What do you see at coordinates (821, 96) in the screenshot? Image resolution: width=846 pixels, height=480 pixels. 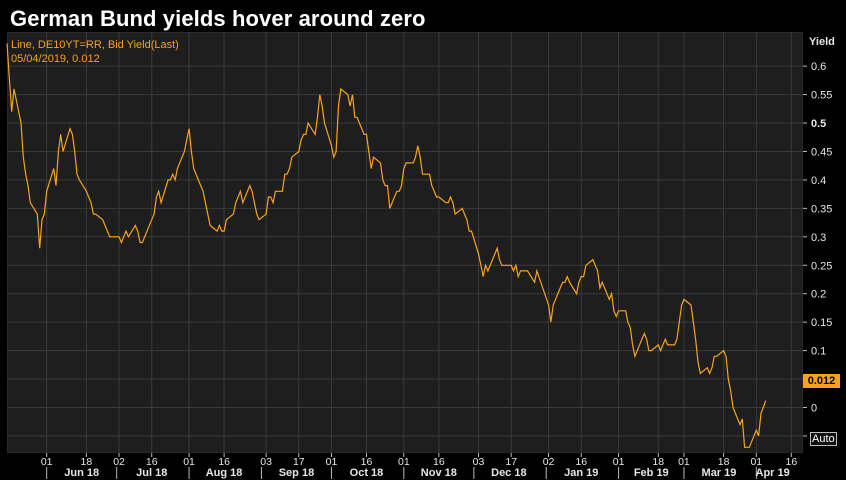 I see `y-tick-label: 0.55` at bounding box center [821, 96].